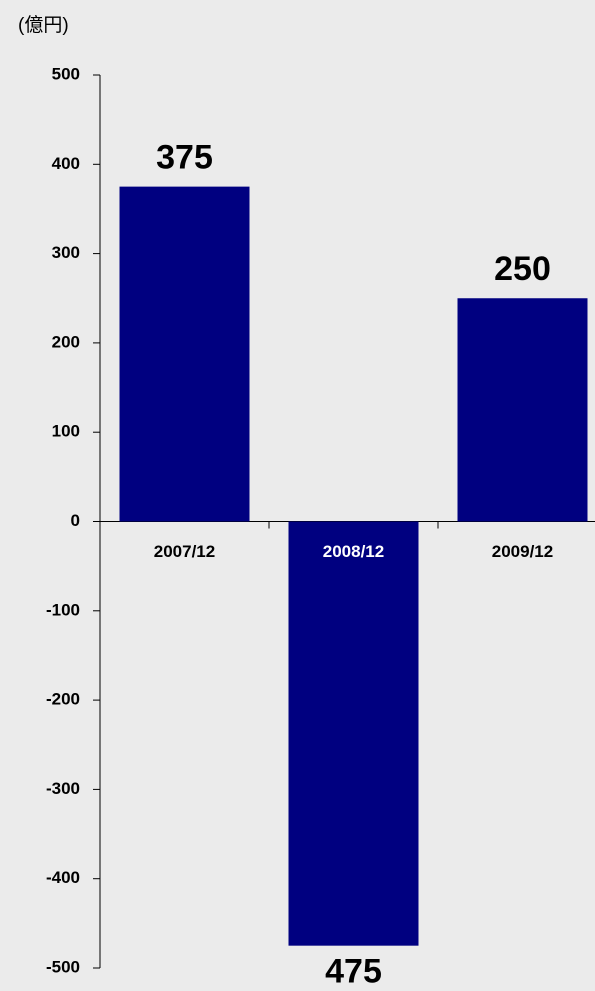 This screenshot has height=991, width=595. Describe the element at coordinates (63, 699) in the screenshot. I see `y-tick-label: -200` at that location.